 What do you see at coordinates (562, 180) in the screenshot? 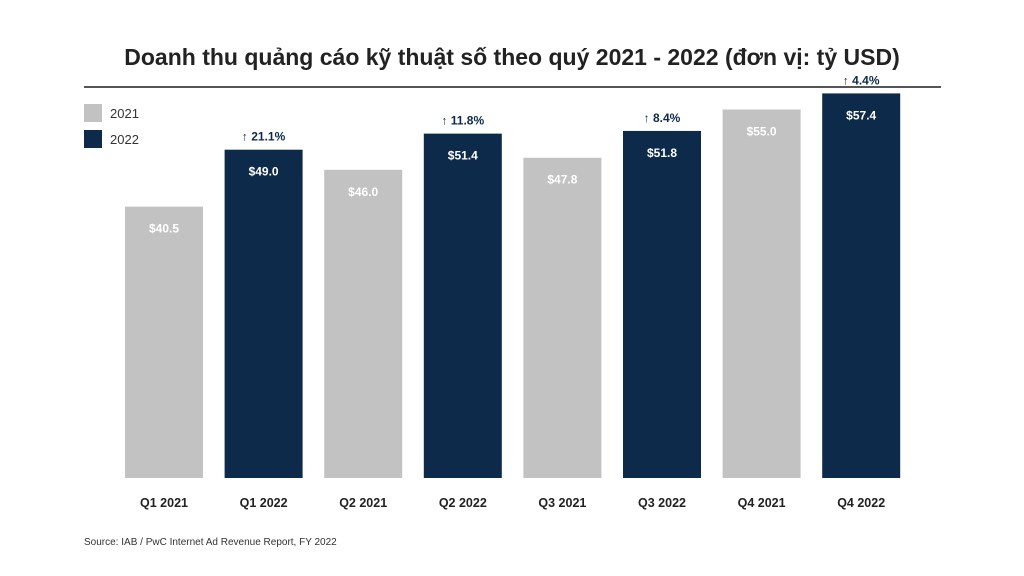
I see `value-label-q3-2021: $47.8` at bounding box center [562, 180].